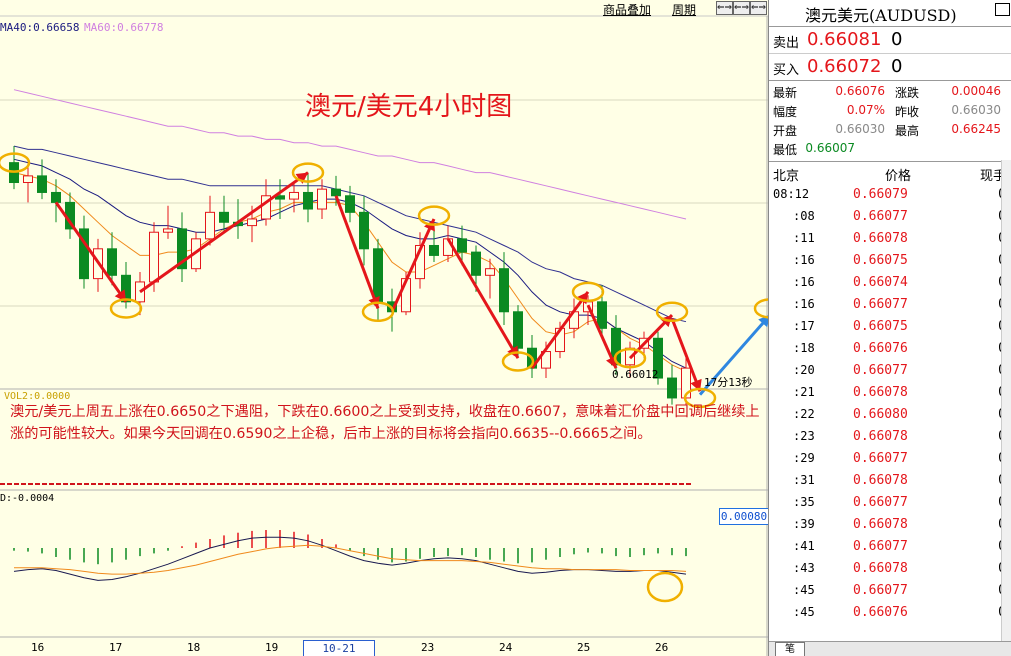  What do you see at coordinates (890, 283) in the screenshot?
I see `tick-row: :160.660740` at bounding box center [890, 283].